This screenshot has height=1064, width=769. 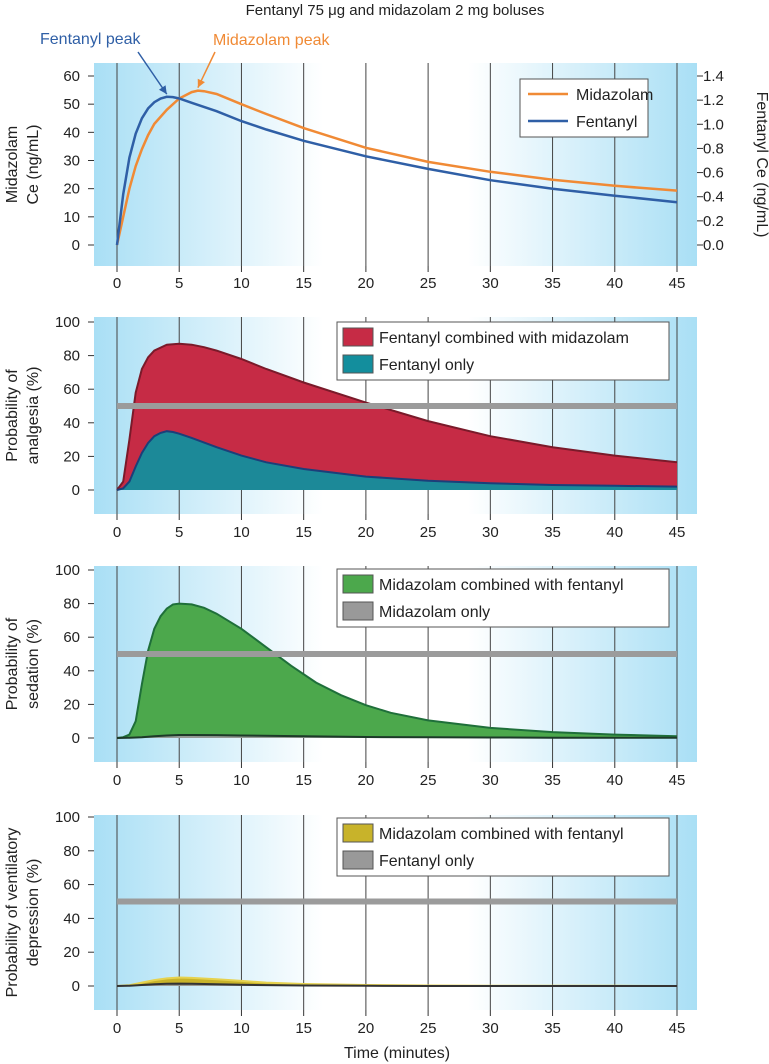 I want to click on y2-tick-label: 1.0, so click(x=713, y=124).